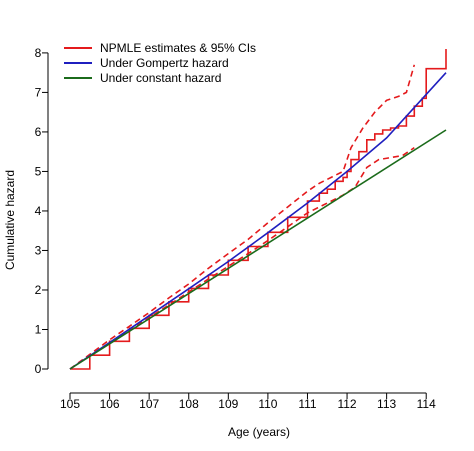 Image resolution: width=474 pixels, height=451 pixels. Describe the element at coordinates (38, 132) in the screenshot. I see `y-tick-label: 6` at that location.